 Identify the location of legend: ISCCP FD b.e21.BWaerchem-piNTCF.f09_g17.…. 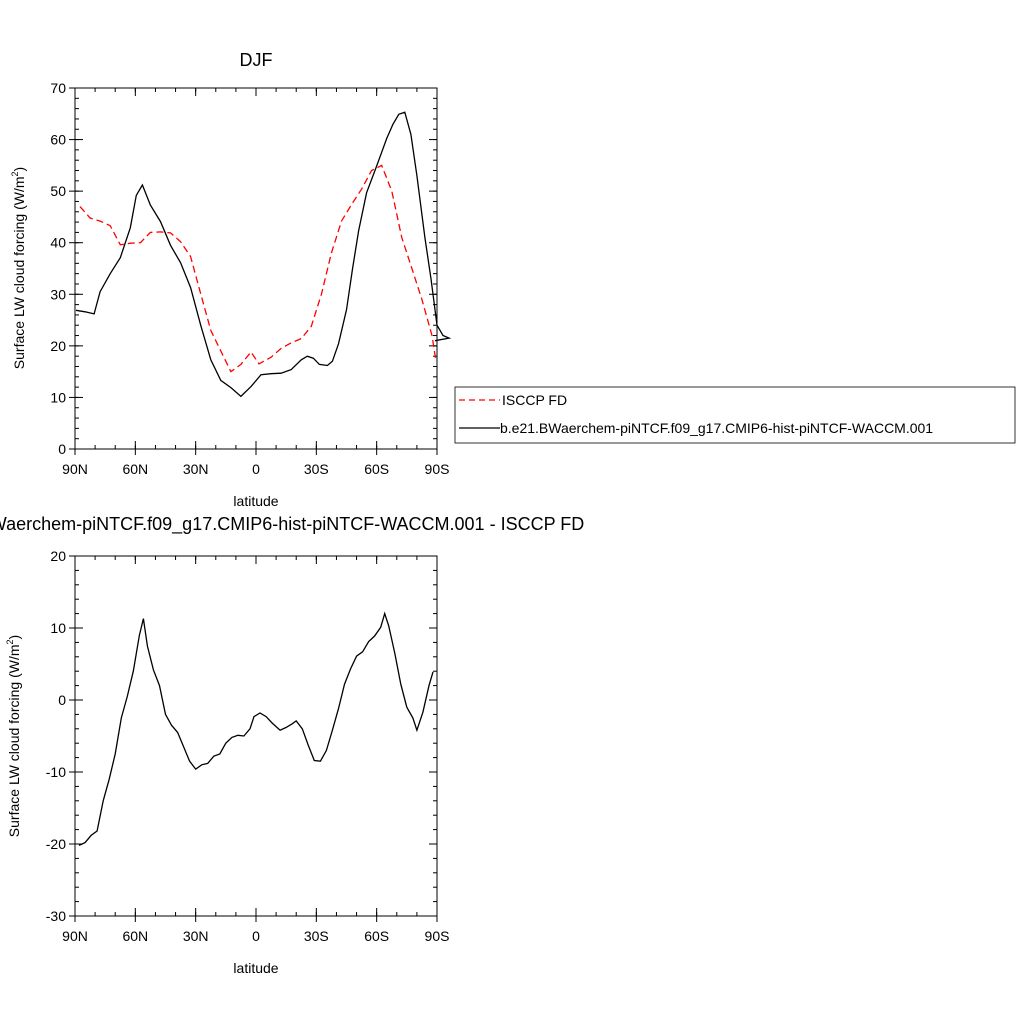
(735, 415).